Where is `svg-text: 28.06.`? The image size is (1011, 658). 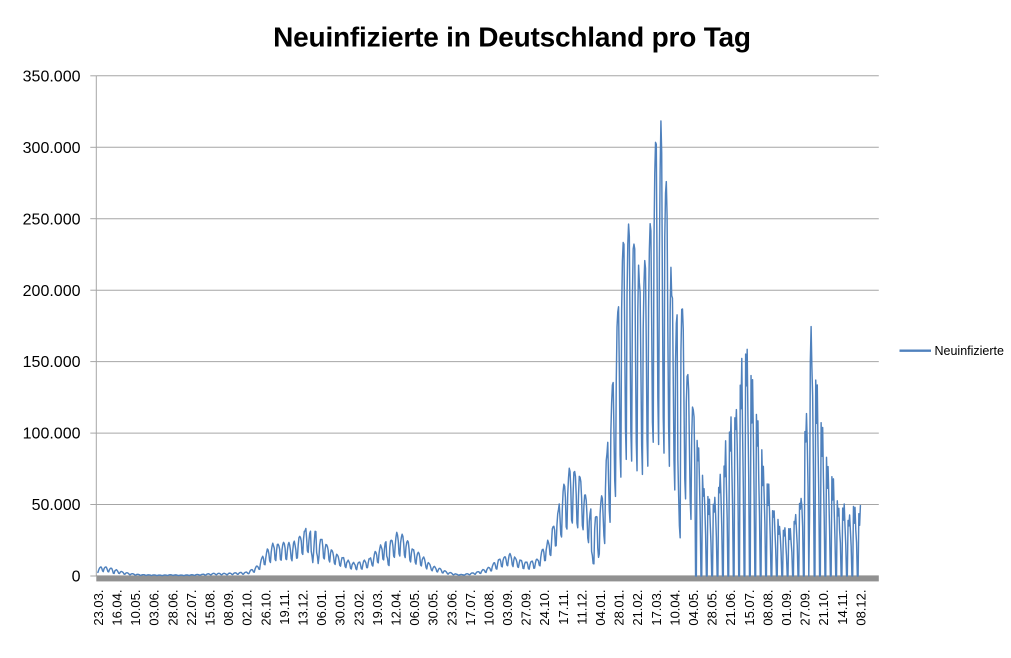 svg-text: 28.06. is located at coordinates (172, 608).